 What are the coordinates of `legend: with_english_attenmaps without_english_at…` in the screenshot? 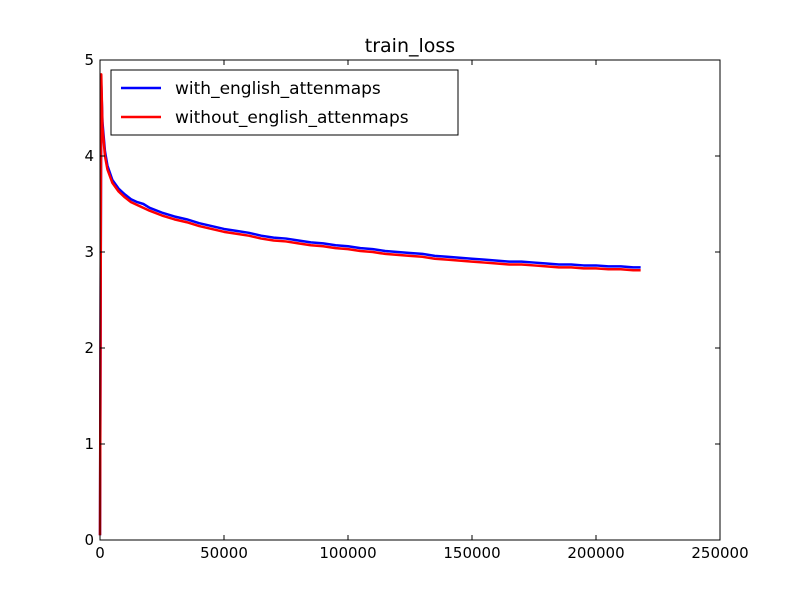 It's located at (284, 102).